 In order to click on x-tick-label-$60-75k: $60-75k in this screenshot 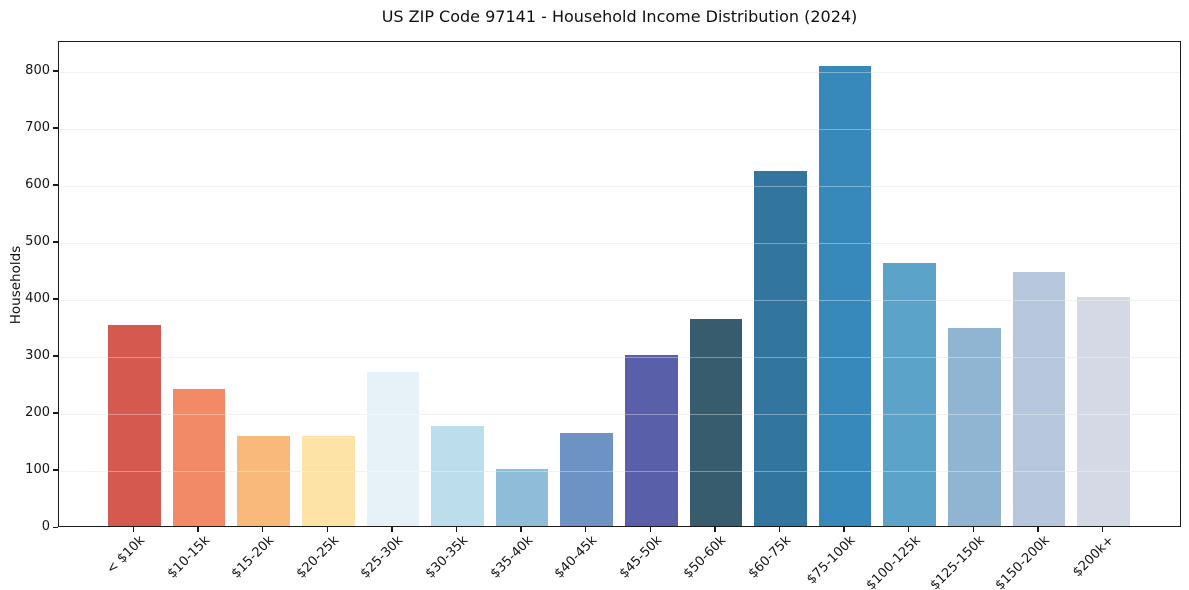, I will do `click(770, 557)`.